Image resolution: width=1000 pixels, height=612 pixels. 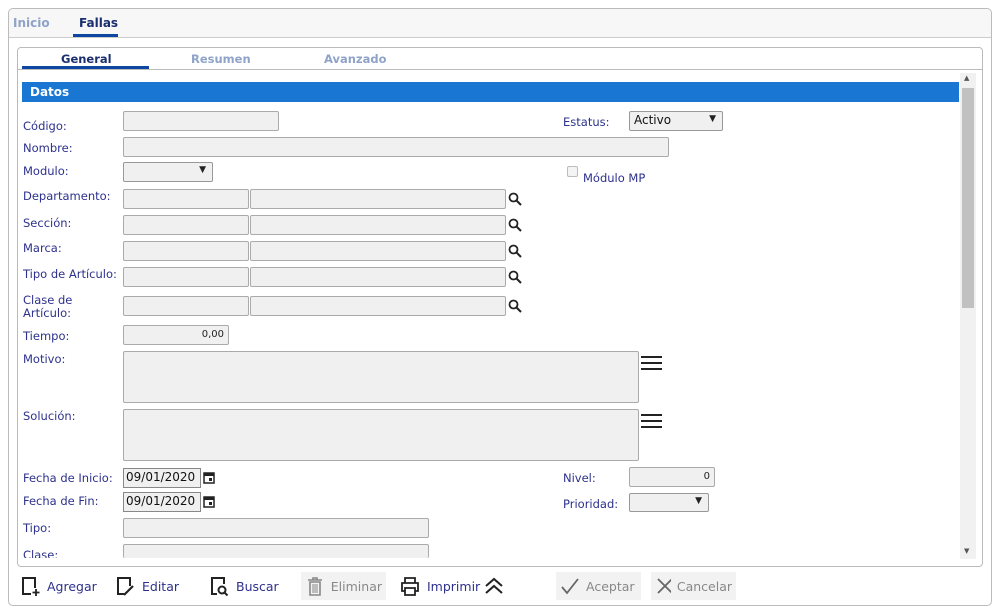 I want to click on seccion-description-input, so click(x=378, y=225).